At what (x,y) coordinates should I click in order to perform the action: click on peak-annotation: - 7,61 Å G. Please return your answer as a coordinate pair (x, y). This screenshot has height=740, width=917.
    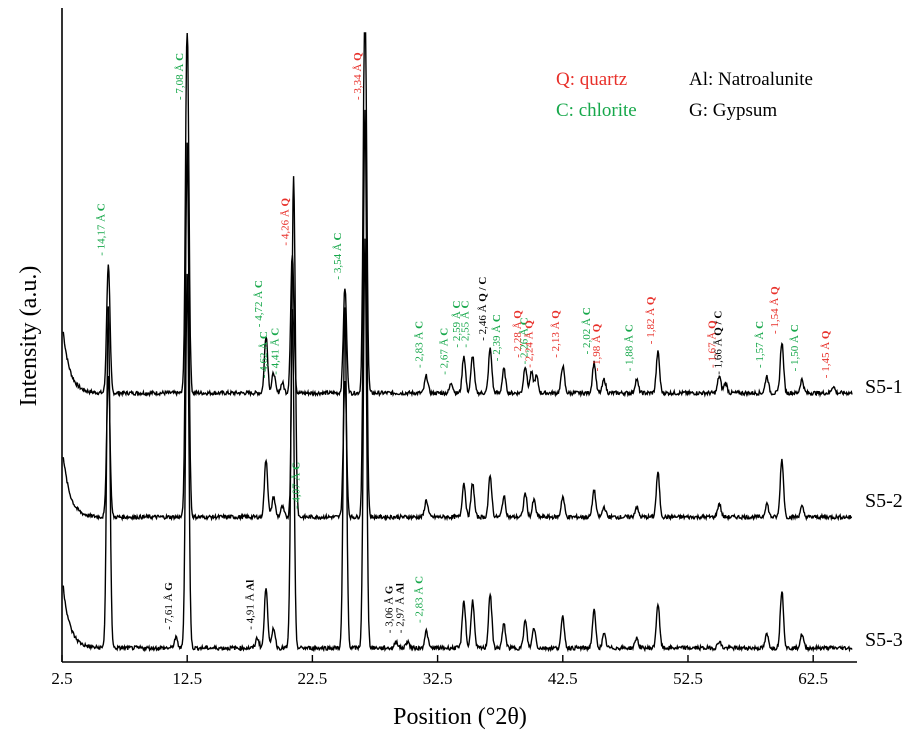
    Looking at the image, I should click on (169, 606).